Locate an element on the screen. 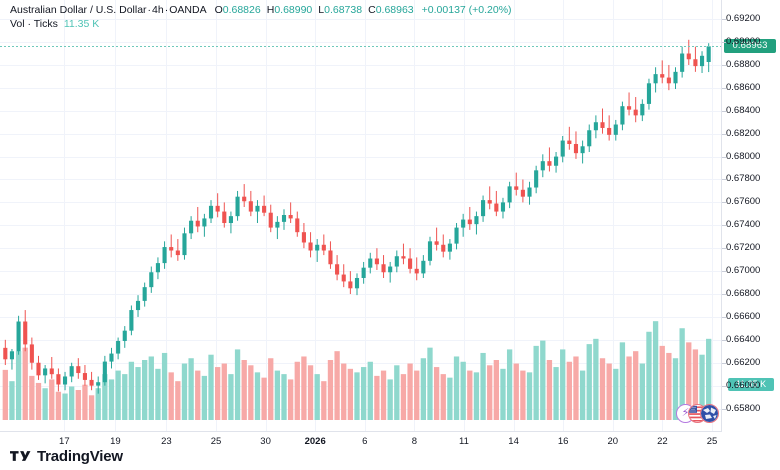 The height and width of the screenshot is (470, 780). price-axis-label: 0.67600 is located at coordinates (743, 202).